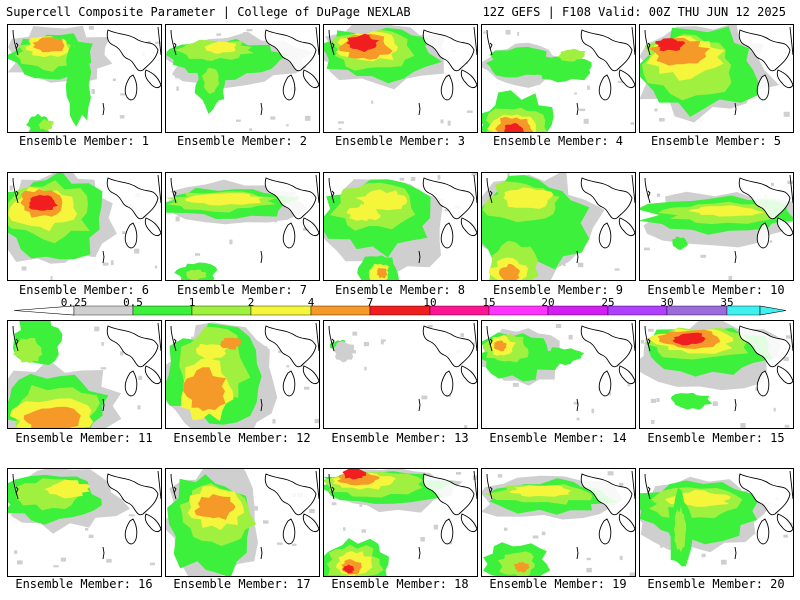 This screenshot has width=800, height=600. I want to click on colorbar-tick-label: 30, so click(667, 302).